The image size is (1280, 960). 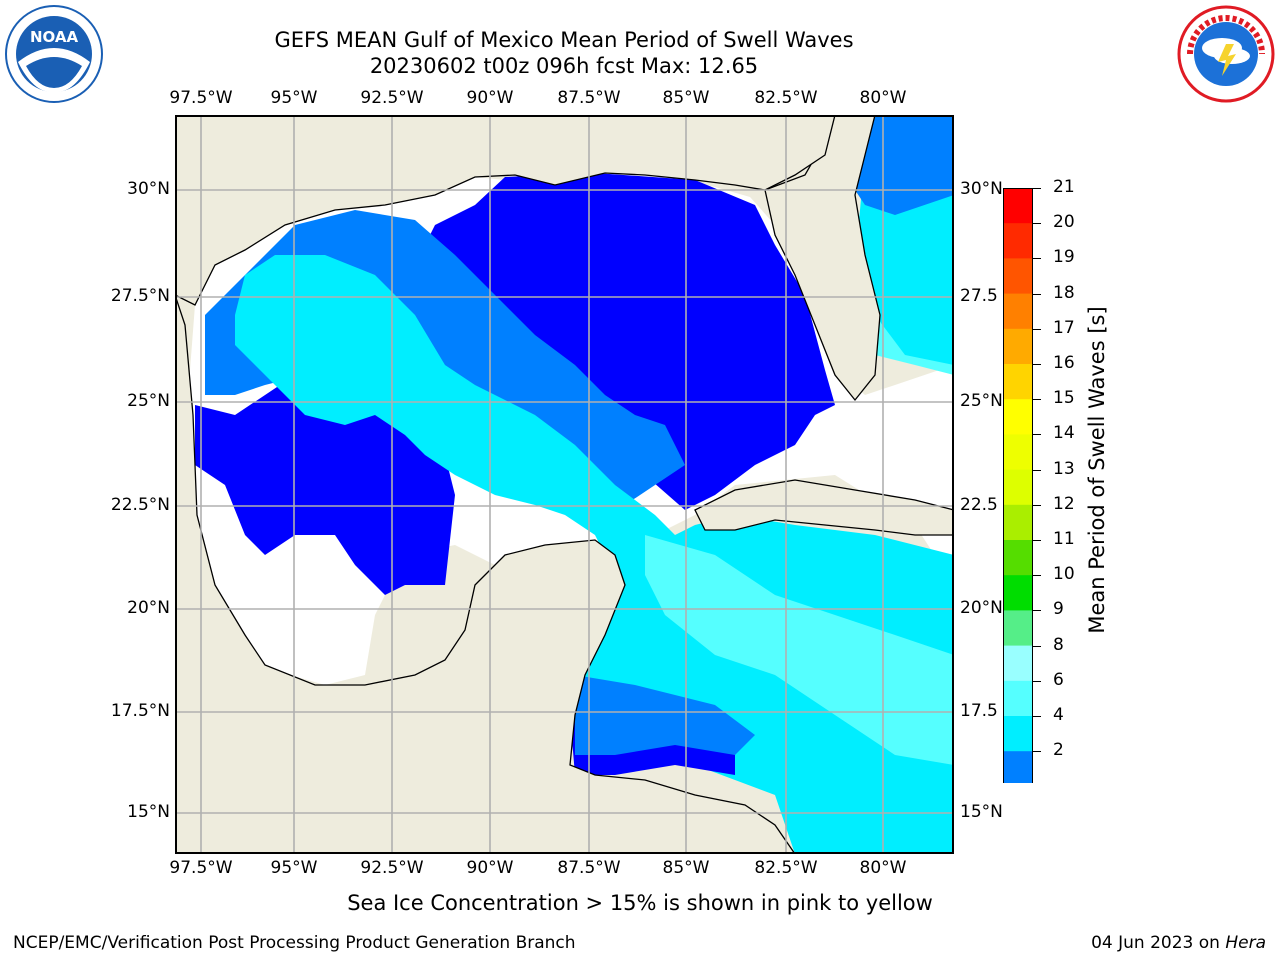 What do you see at coordinates (589, 868) in the screenshot?
I see `bottom-lon-tick: 87.5°W` at bounding box center [589, 868].